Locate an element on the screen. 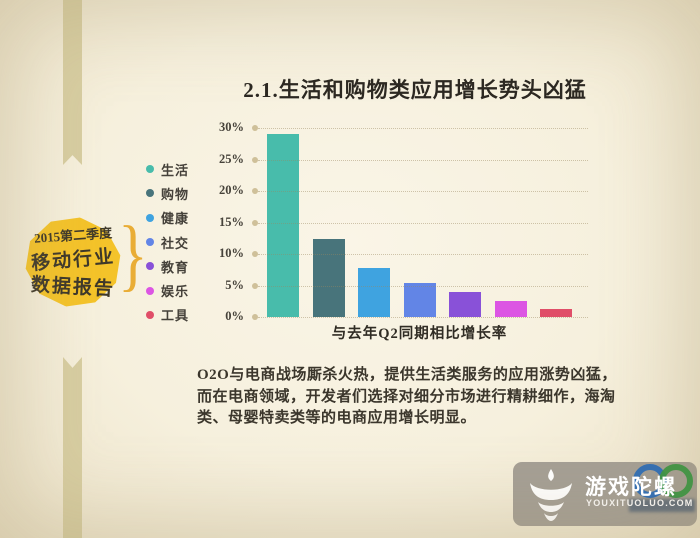  bar-社交 is located at coordinates (419, 300).